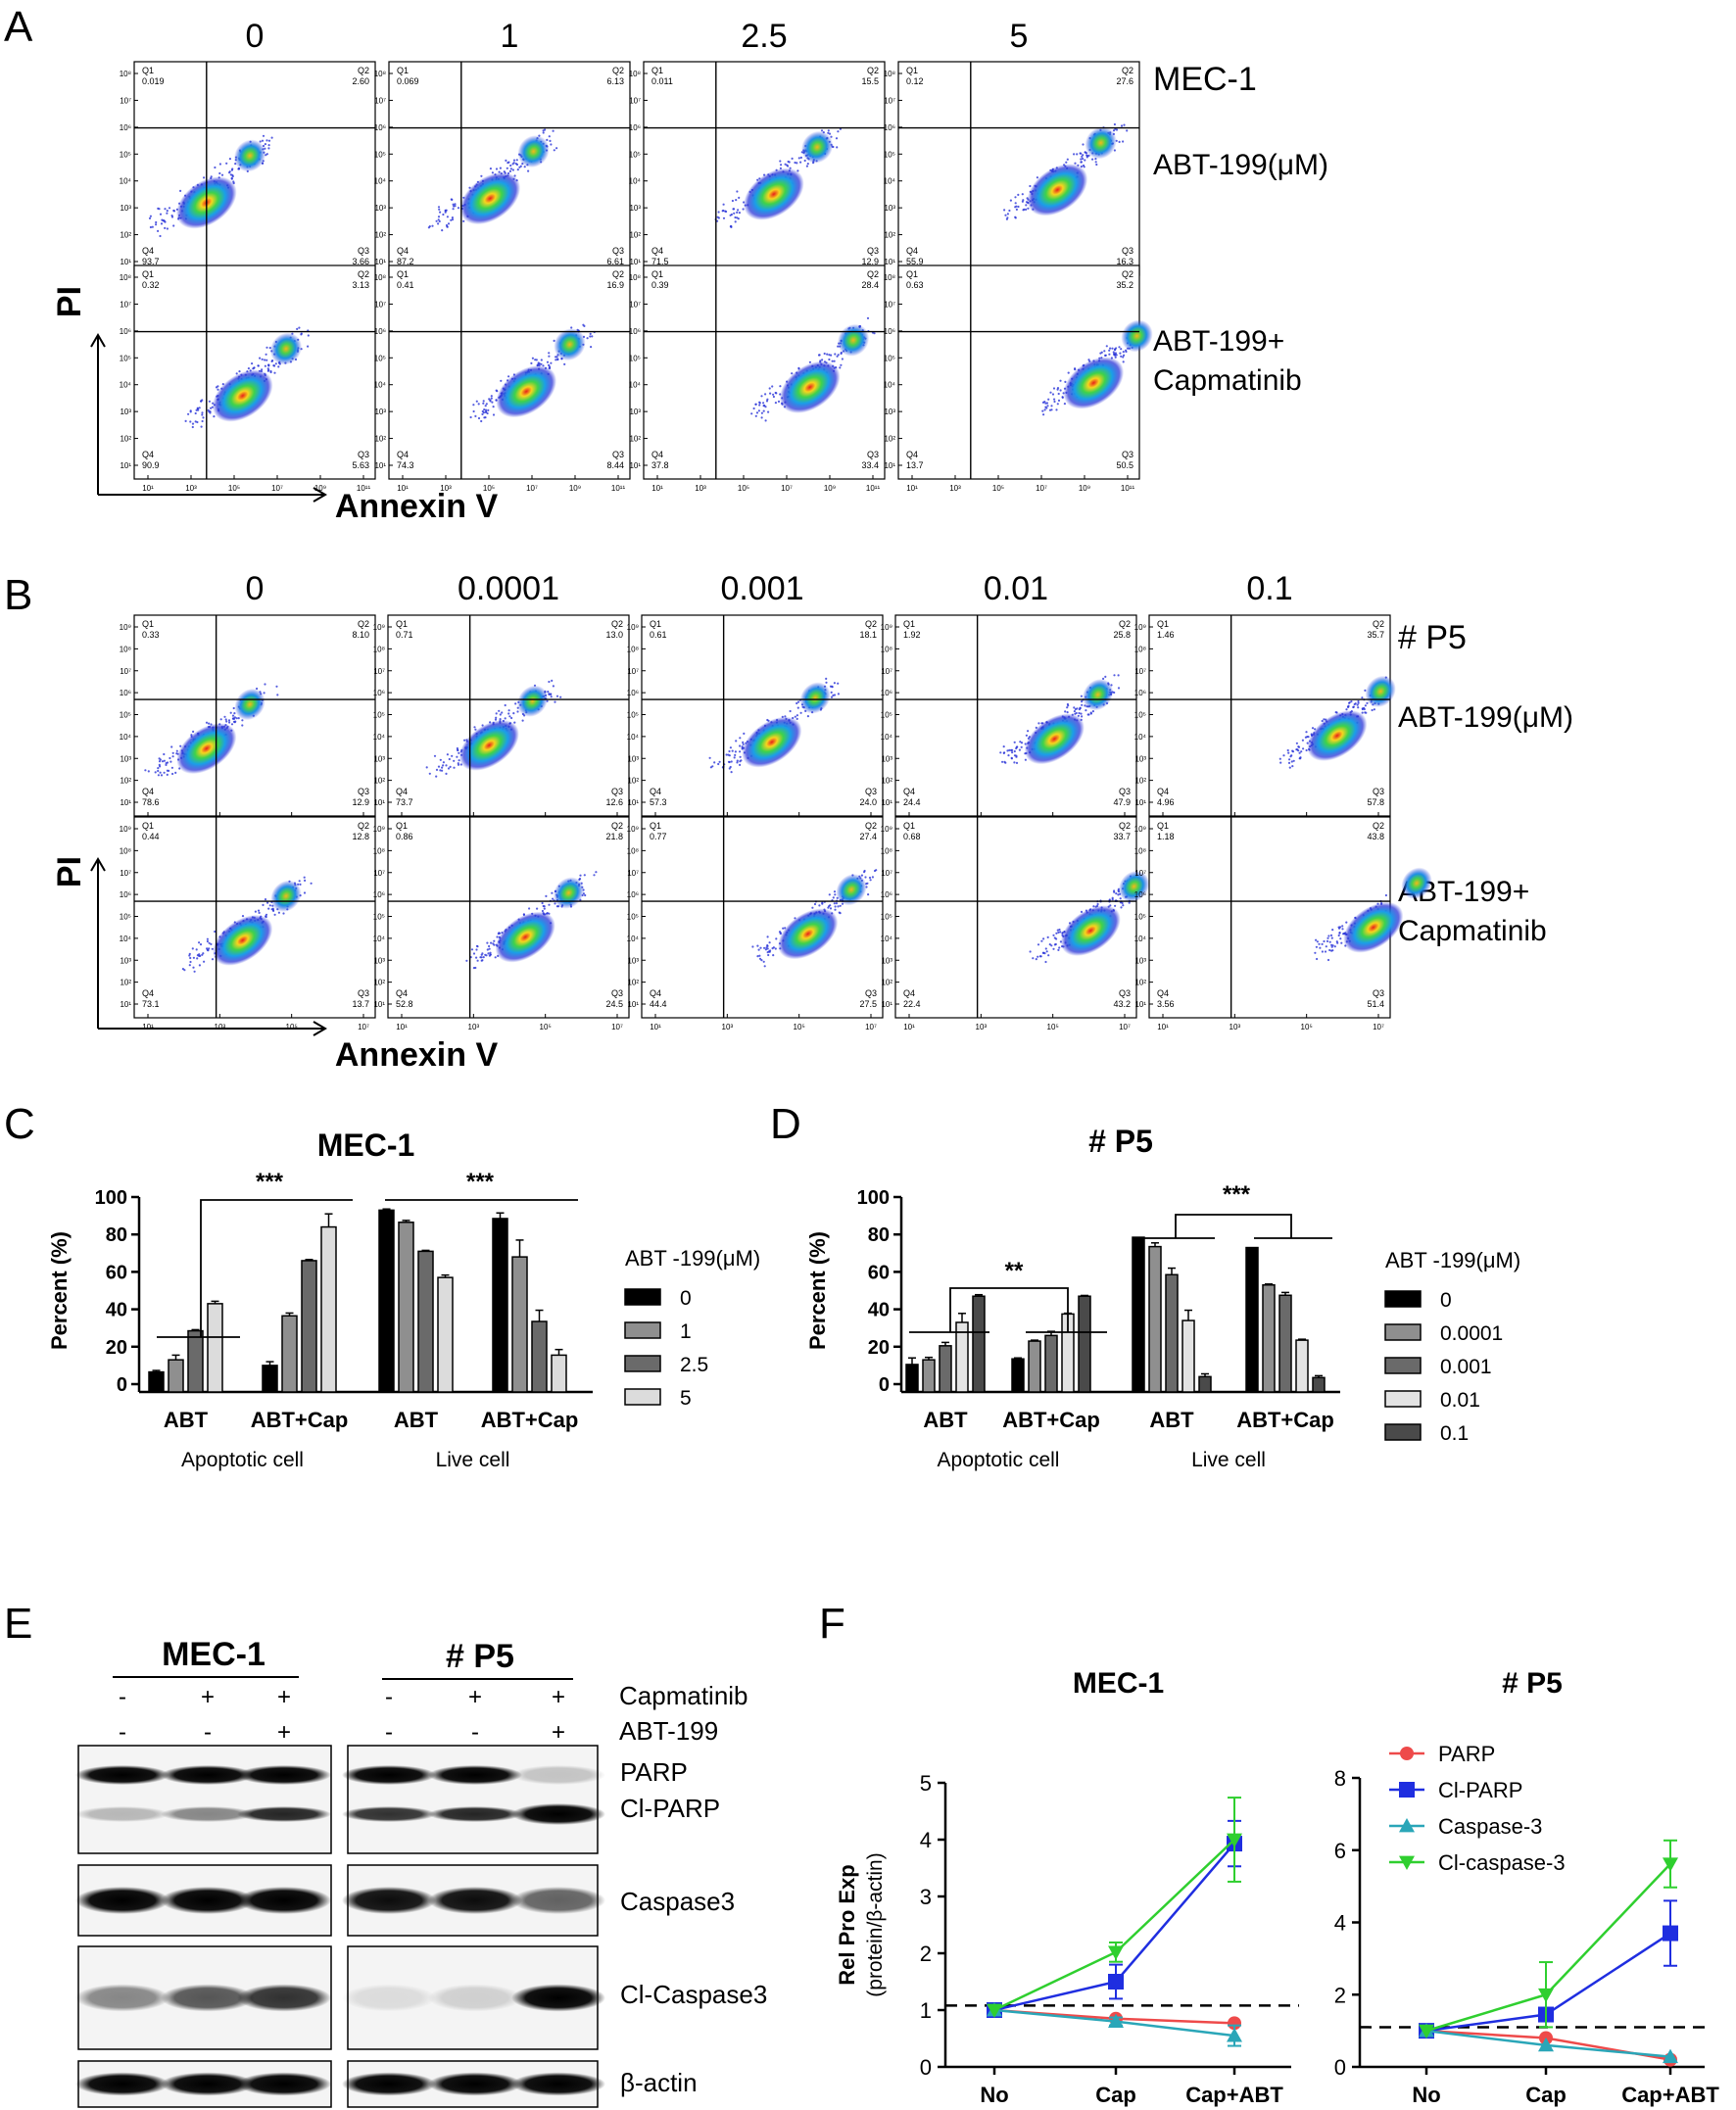 Image resolution: width=1736 pixels, height=2110 pixels. I want to click on marker-circle, so click(1234, 2023).